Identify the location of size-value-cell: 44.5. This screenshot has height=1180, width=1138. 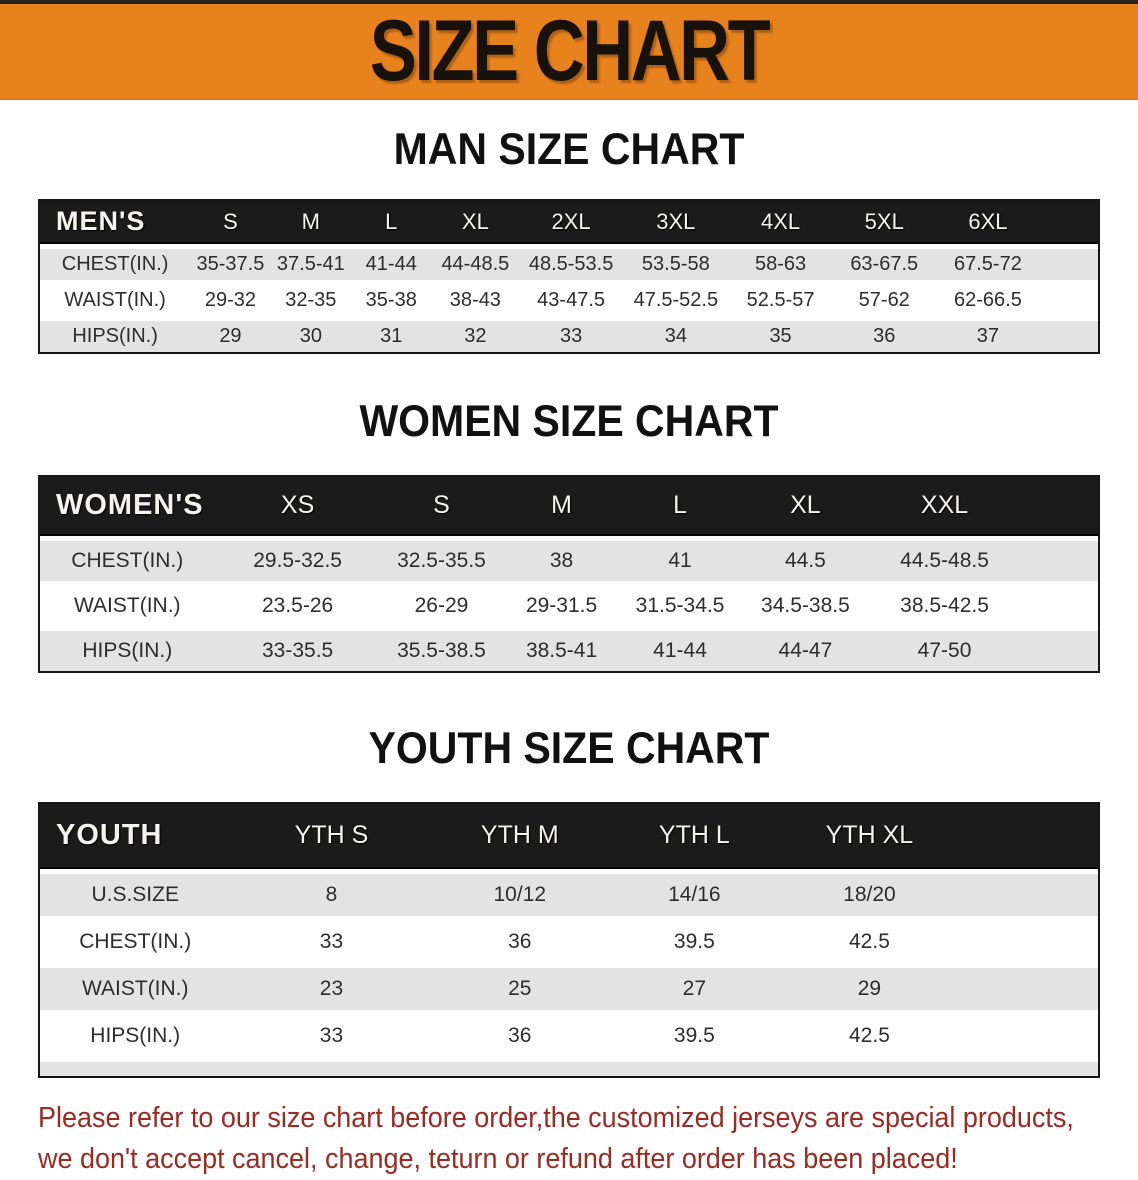
(805, 560).